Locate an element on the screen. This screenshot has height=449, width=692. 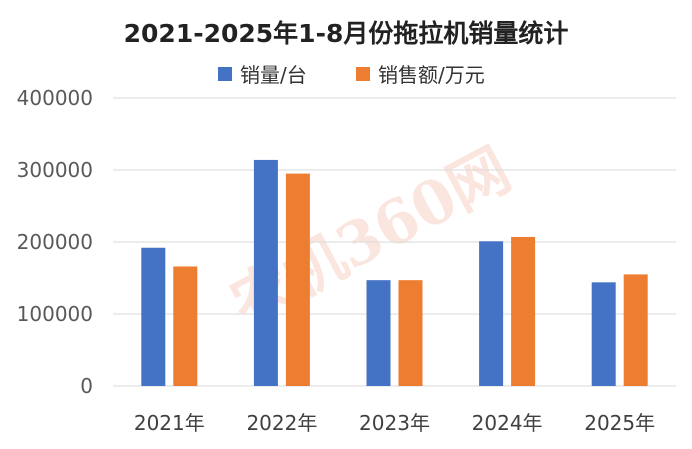
chart-legend: 销量/台 销售额/万元 is located at coordinates (351, 75).